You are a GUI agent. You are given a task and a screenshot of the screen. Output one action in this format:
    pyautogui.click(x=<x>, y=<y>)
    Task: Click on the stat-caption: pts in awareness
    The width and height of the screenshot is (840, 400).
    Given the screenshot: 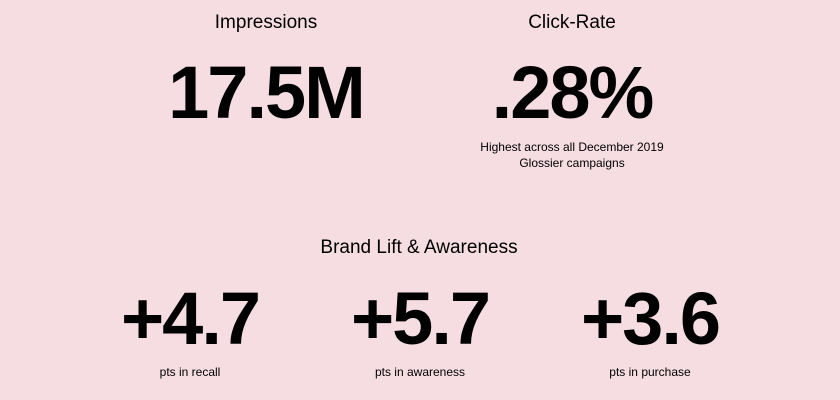 What is the action you would take?
    pyautogui.click(x=420, y=372)
    